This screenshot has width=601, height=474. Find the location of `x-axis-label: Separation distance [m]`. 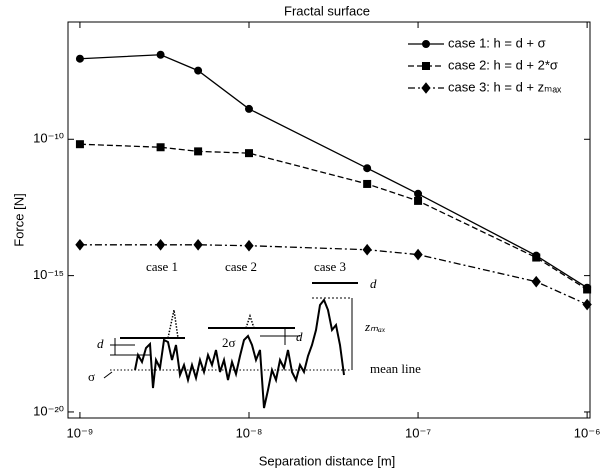

x-axis-label: Separation distance [m] is located at coordinates (327, 460).